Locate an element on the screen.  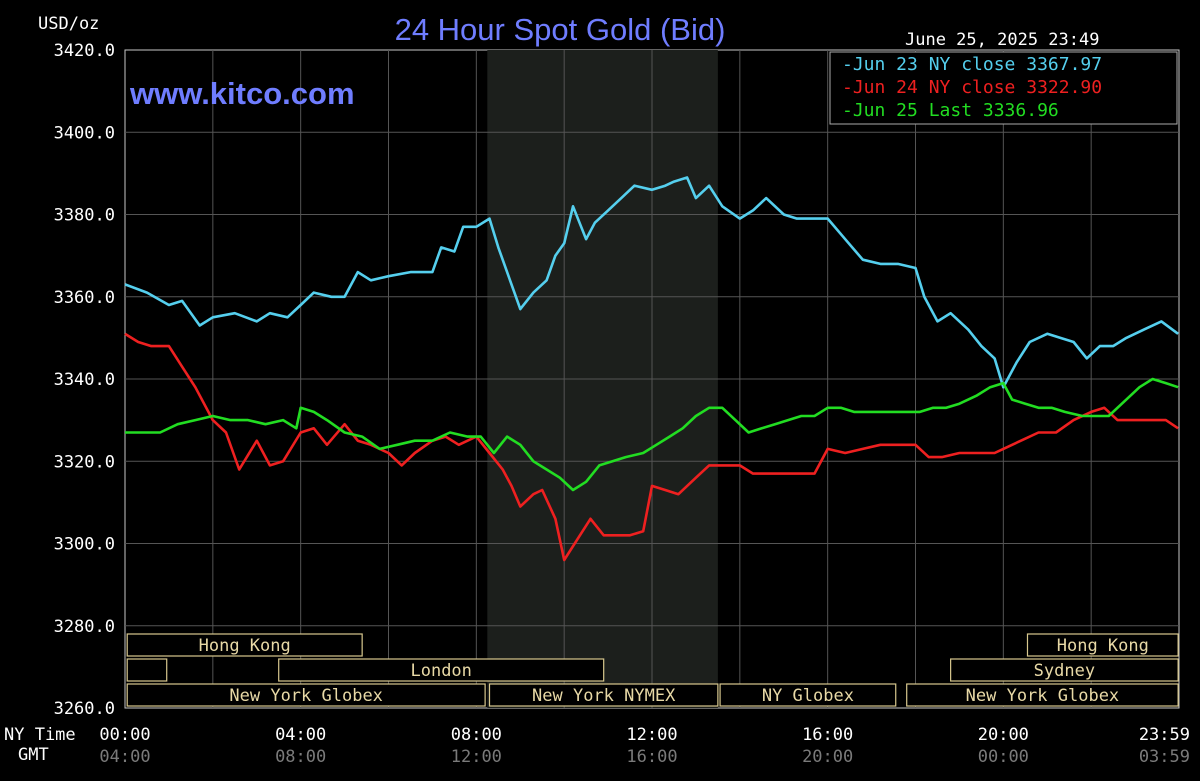
session-label: New York NYMEX is located at coordinates (604, 696).